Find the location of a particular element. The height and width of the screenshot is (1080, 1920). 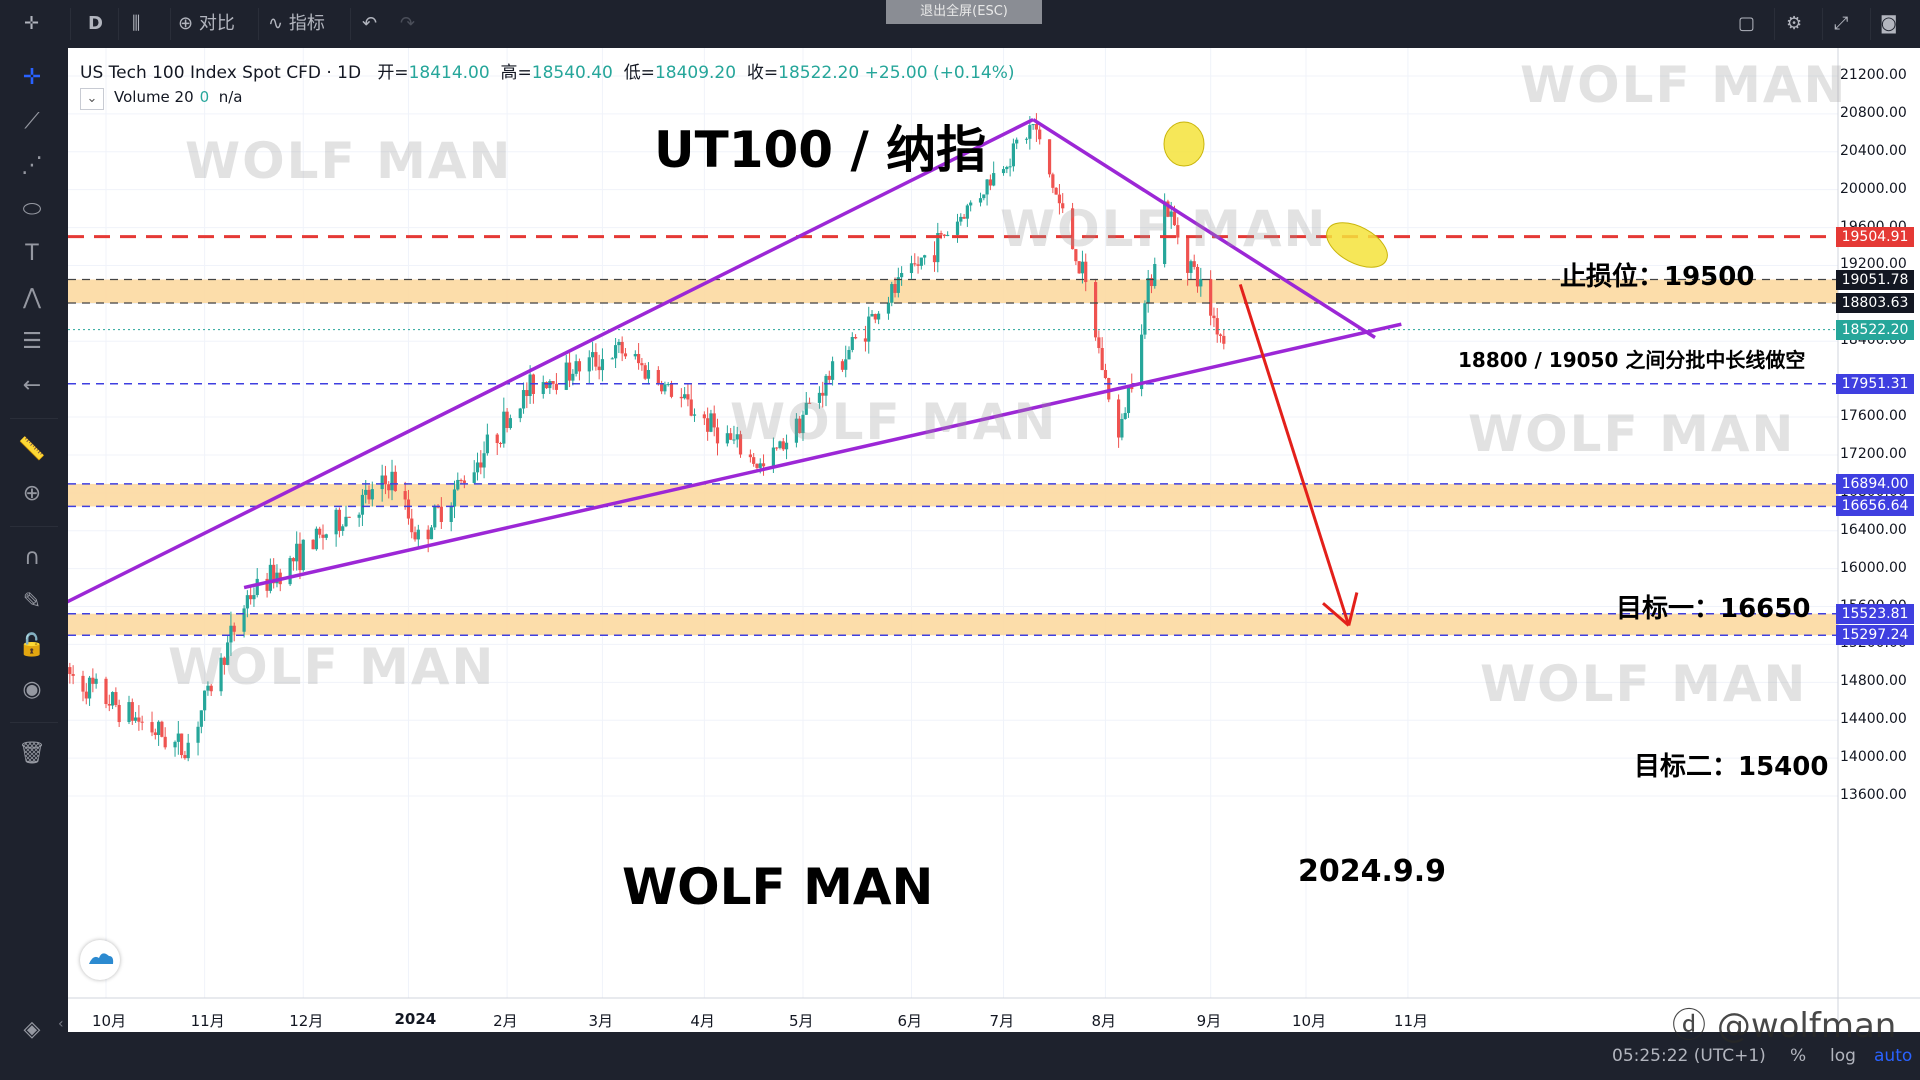

fullscreen-frame-icon: ▢ is located at coordinates (1747, 23).